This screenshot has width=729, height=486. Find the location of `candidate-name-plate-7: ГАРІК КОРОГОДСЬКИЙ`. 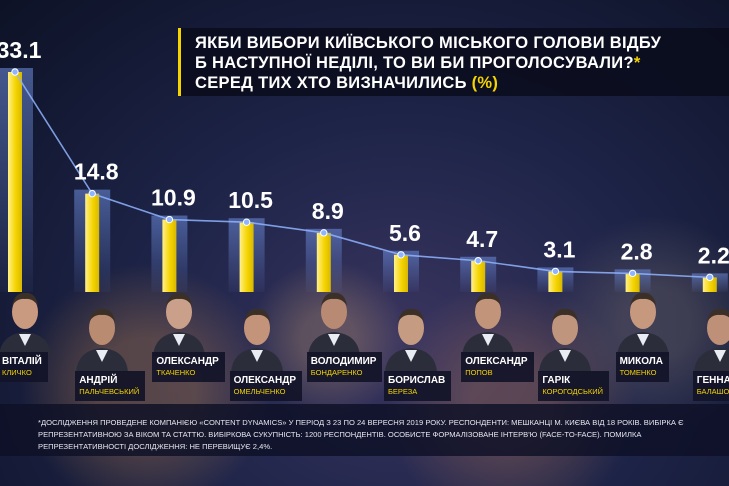

candidate-name-plate-7: ГАРІК КОРОГОДСЬКИЙ is located at coordinates (574, 386).